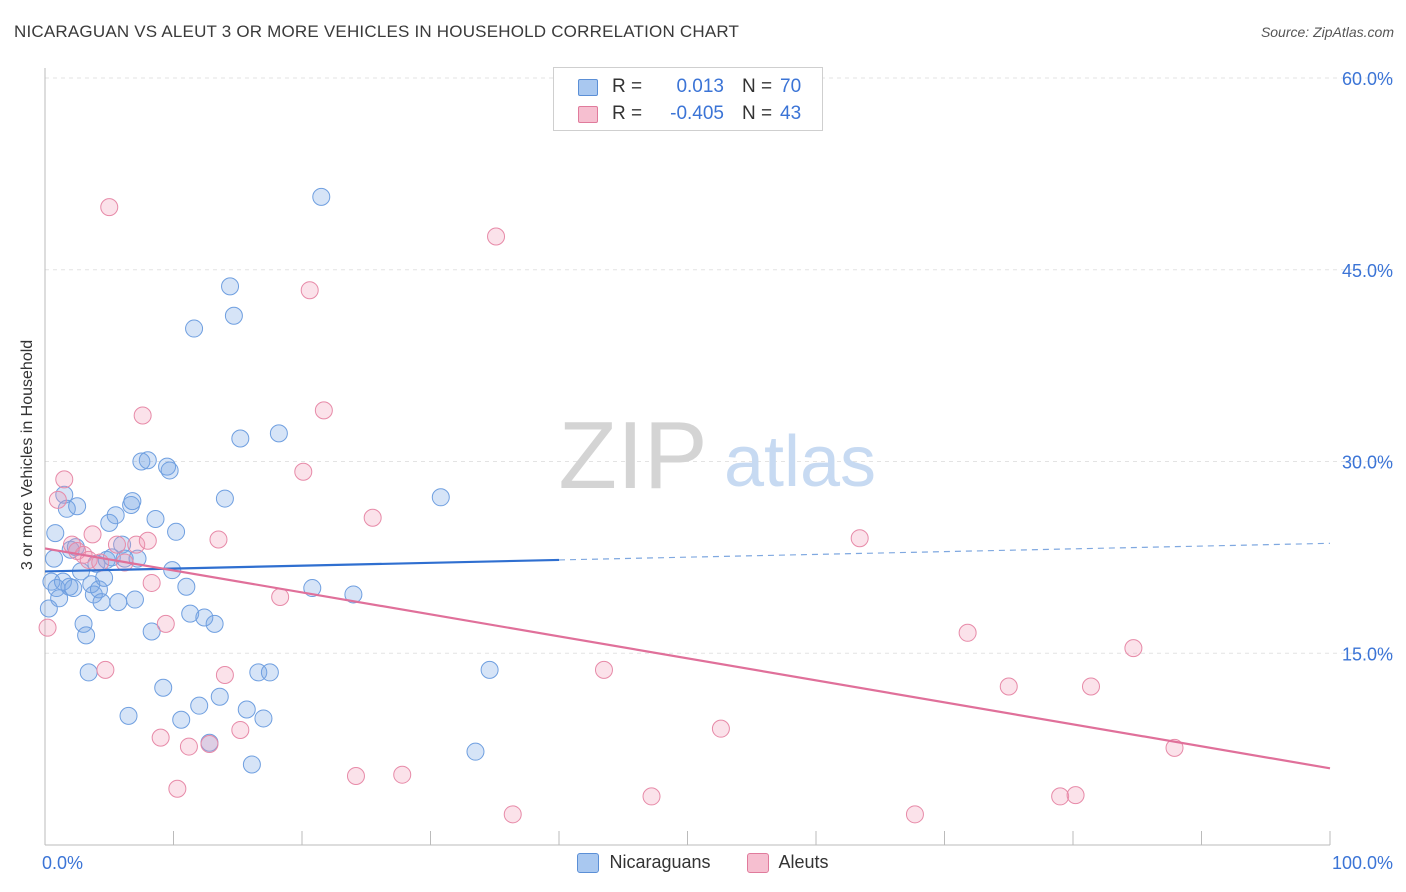  I want to click on legend-n-value: 70, so click(791, 86).